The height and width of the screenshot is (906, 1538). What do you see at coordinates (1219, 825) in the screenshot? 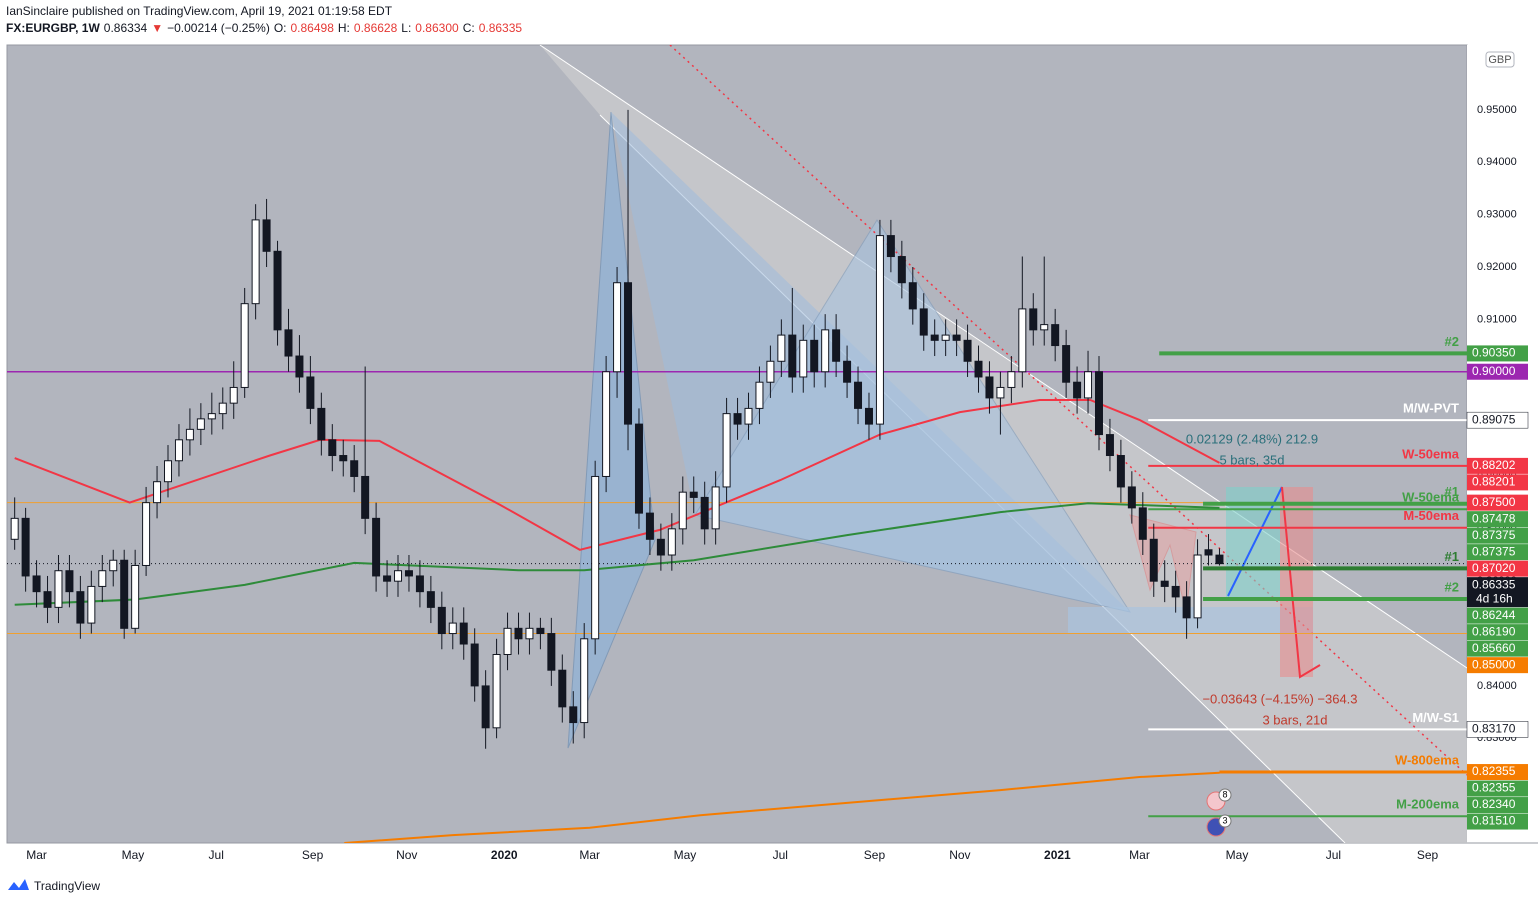
I see `event-badge: 3` at bounding box center [1219, 825].